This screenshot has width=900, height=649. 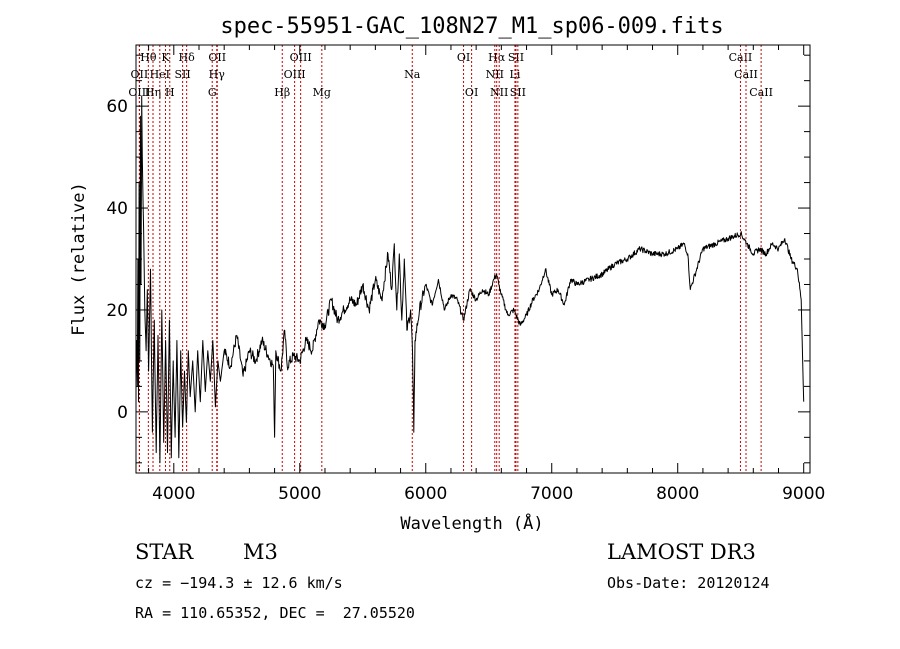 I want to click on y-axis-label: Flux (relative), so click(x=79, y=259).